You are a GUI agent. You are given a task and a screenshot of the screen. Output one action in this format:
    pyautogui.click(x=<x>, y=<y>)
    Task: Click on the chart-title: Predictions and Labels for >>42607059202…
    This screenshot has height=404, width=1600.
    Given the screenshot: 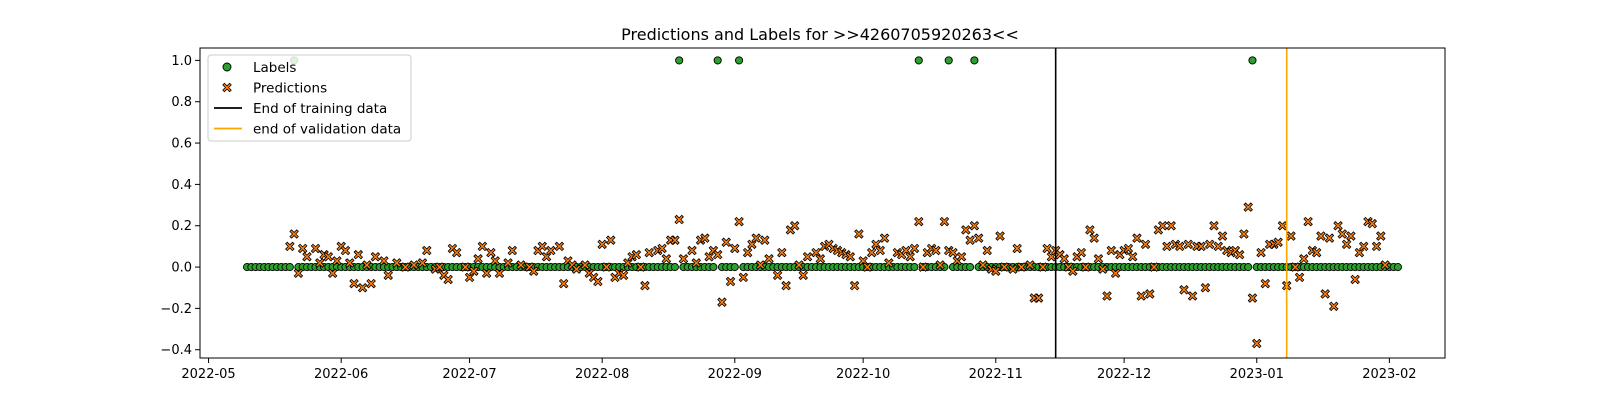 What is the action you would take?
    pyautogui.click(x=820, y=34)
    